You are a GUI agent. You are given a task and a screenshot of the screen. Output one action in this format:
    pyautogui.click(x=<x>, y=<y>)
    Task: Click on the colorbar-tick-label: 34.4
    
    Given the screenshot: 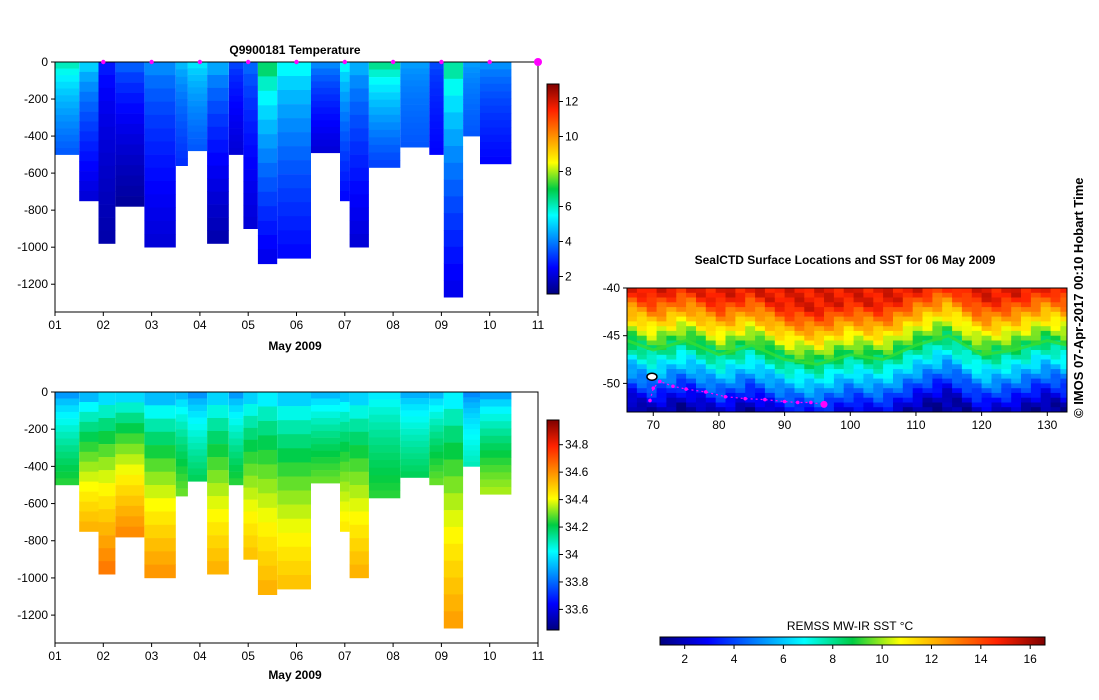 What is the action you would take?
    pyautogui.click(x=577, y=500)
    